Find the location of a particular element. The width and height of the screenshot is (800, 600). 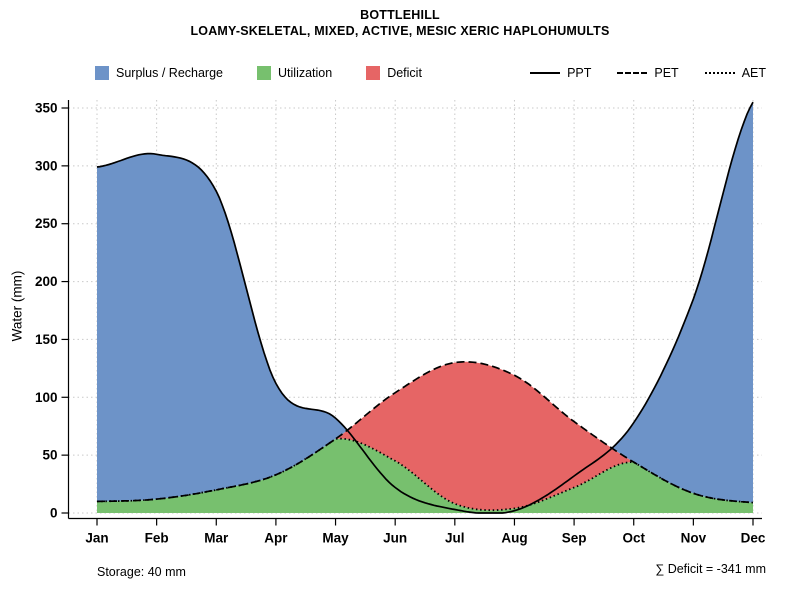

svg-text: 150 is located at coordinates (46, 339).